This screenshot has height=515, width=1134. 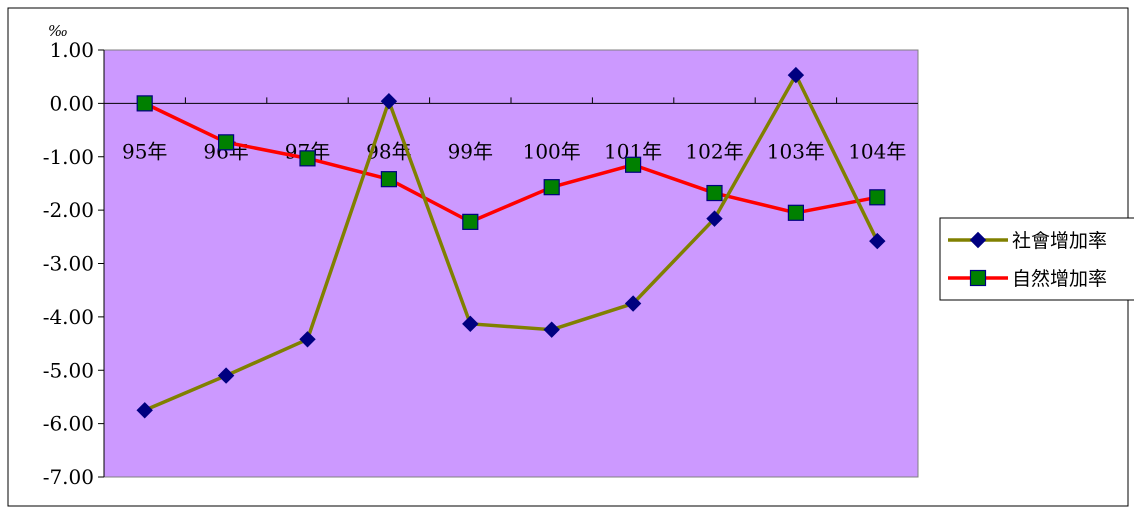 What do you see at coordinates (68, 370) in the screenshot?
I see `y-tick-label: -5.00` at bounding box center [68, 370].